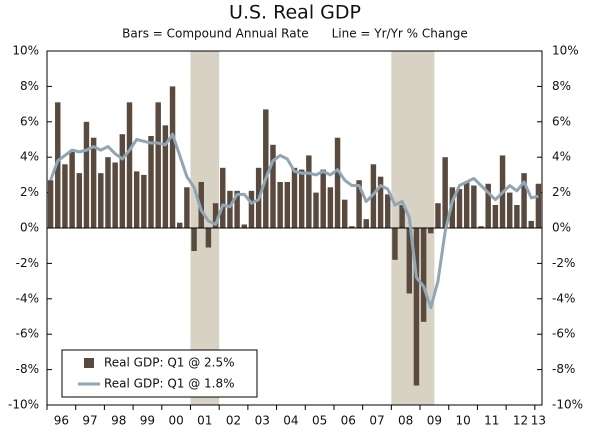 The width and height of the screenshot is (591, 438). Describe the element at coordinates (405, 421) in the screenshot. I see `x-tick-label: 08` at that location.